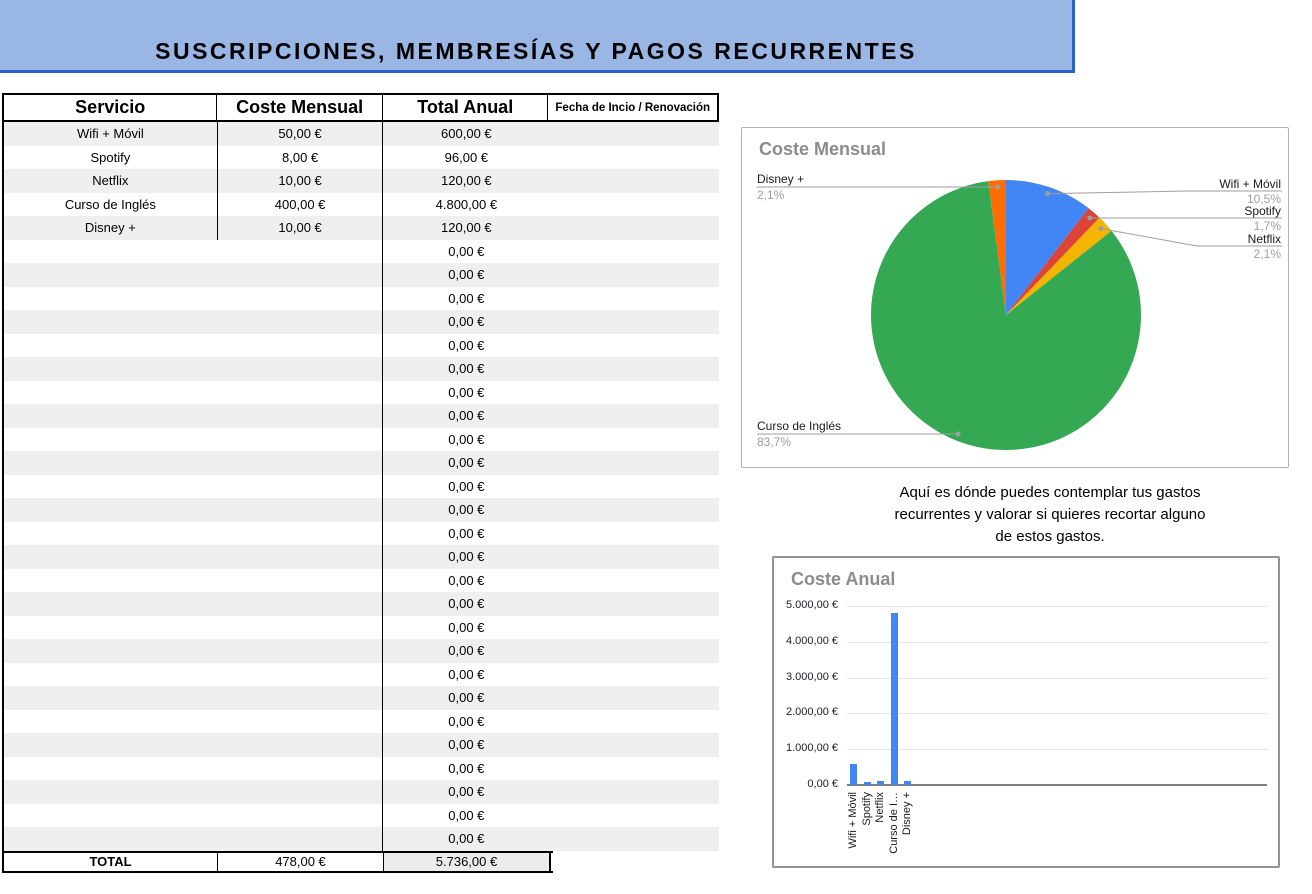  Describe the element at coordinates (111, 228) in the screenshot. I see `cell-servicio: Disney +` at that location.